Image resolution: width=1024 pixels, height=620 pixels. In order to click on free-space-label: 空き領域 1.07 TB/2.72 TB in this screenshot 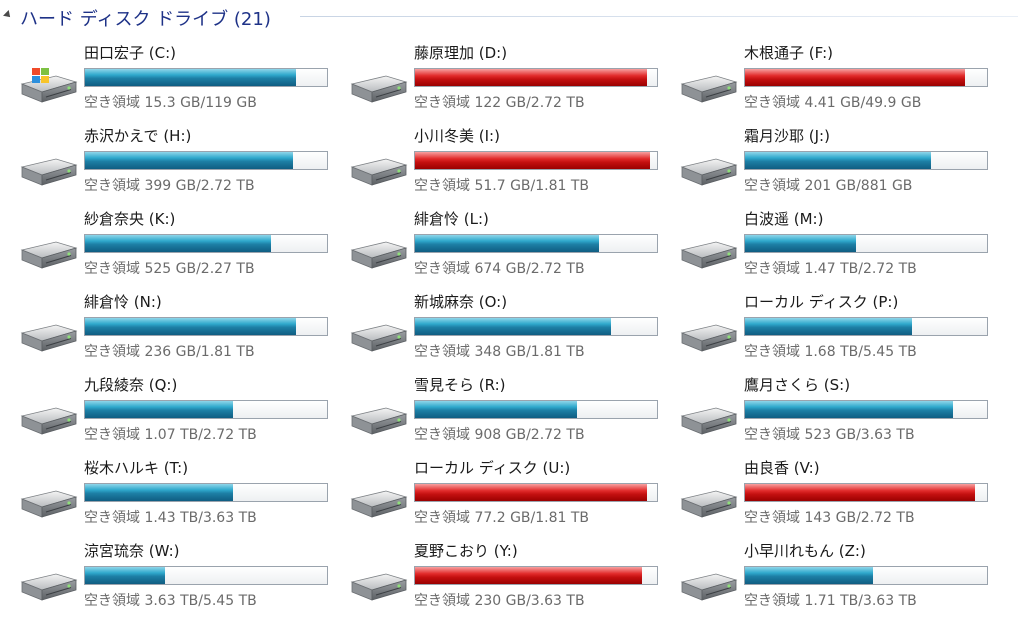, I will do `click(170, 435)`.